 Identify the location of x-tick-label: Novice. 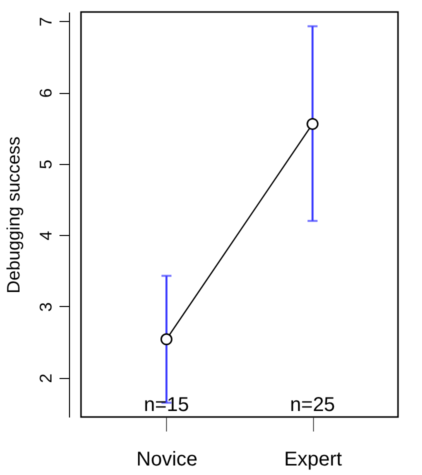
(167, 459).